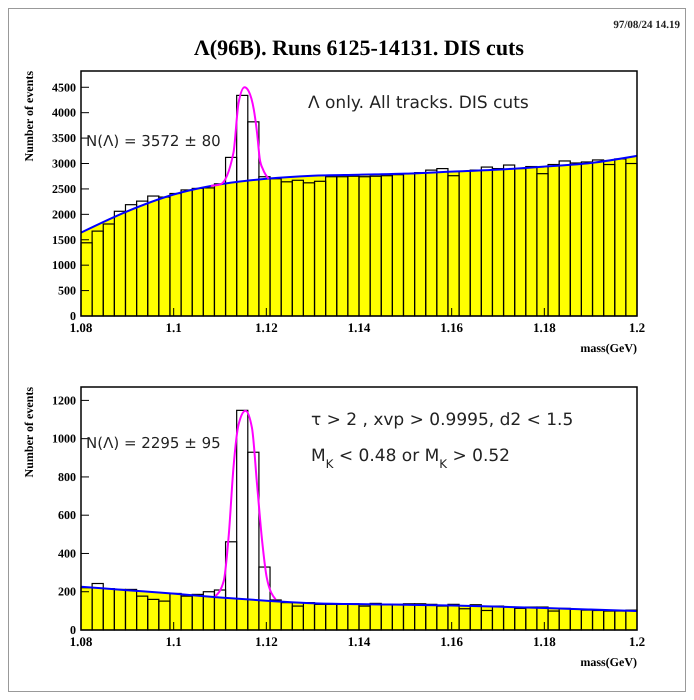 This screenshot has width=694, height=700. I want to click on line-series, so click(359, 194).